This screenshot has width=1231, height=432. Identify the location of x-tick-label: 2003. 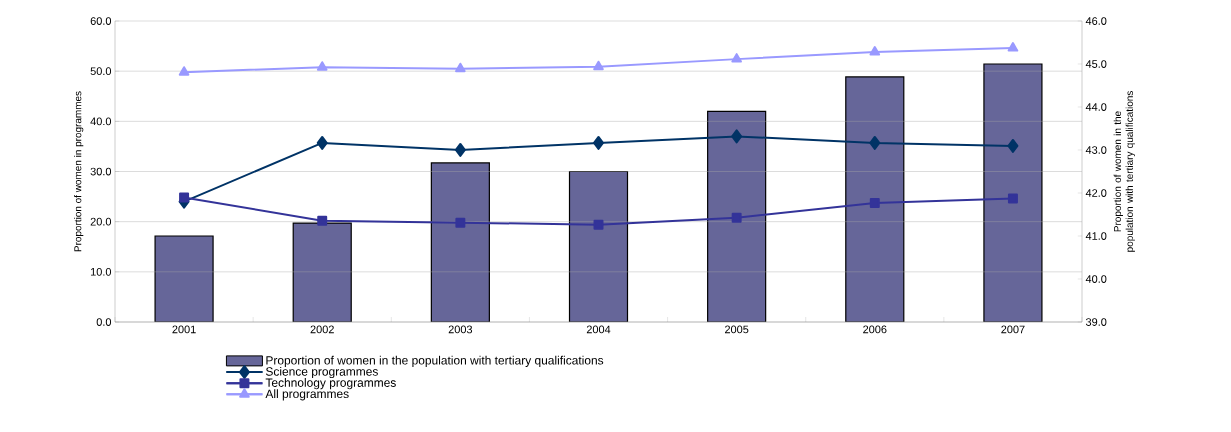
(460, 329).